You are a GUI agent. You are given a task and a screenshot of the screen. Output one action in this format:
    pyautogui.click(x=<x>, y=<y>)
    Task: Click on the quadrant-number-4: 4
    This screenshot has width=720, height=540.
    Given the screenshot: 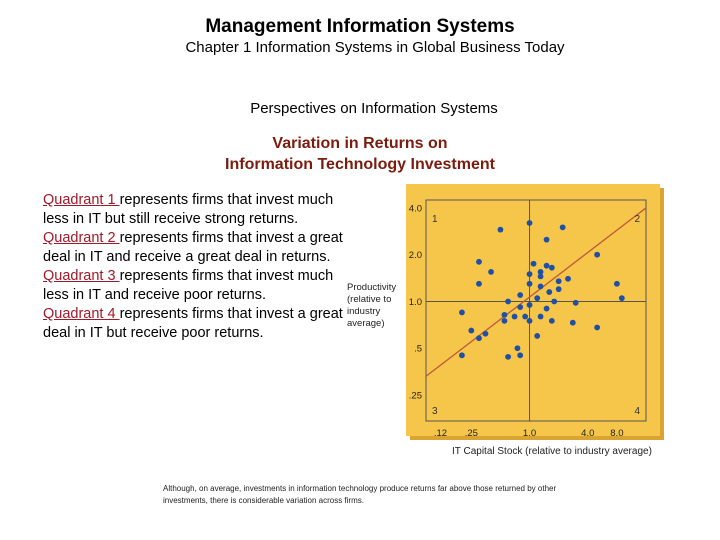 What is the action you would take?
    pyautogui.click(x=637, y=411)
    